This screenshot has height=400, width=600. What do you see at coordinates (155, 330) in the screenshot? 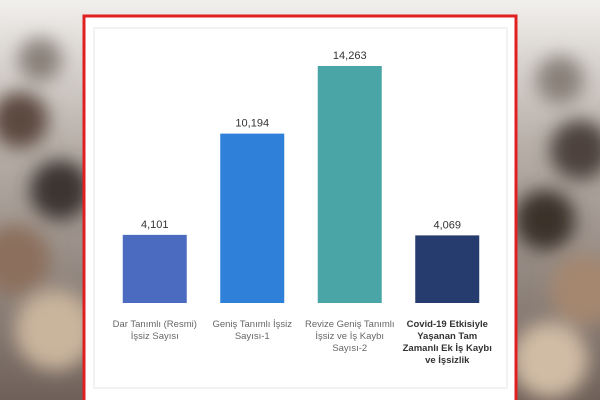
I see `x-tick-label: Dar Tanımlı (Resmi) İşsiz Sayısı` at bounding box center [155, 330].